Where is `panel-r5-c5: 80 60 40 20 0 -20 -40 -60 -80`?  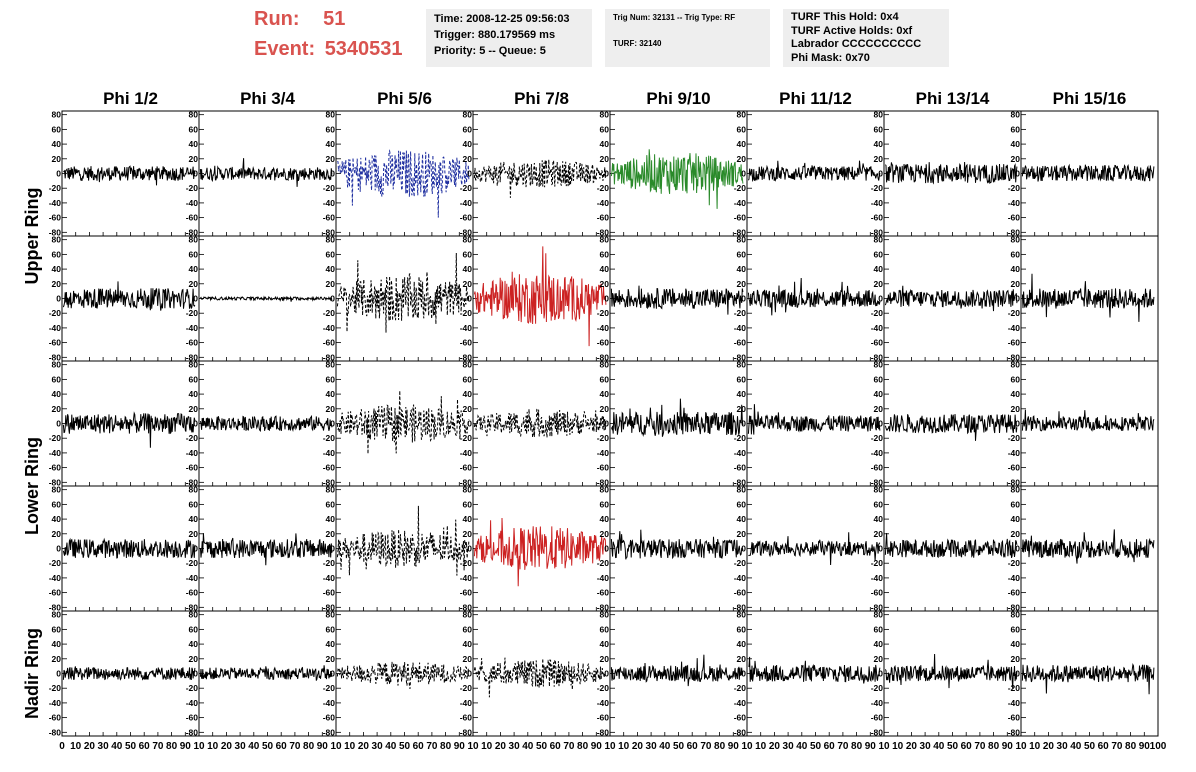
panel-r5-c5: 80 60 40 20 0 -20 -40 -60 -80 is located at coordinates (672, 673).